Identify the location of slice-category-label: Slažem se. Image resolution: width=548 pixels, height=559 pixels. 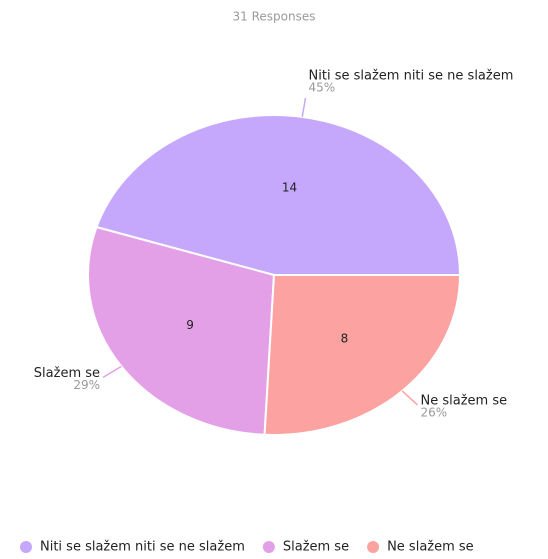
(67, 373).